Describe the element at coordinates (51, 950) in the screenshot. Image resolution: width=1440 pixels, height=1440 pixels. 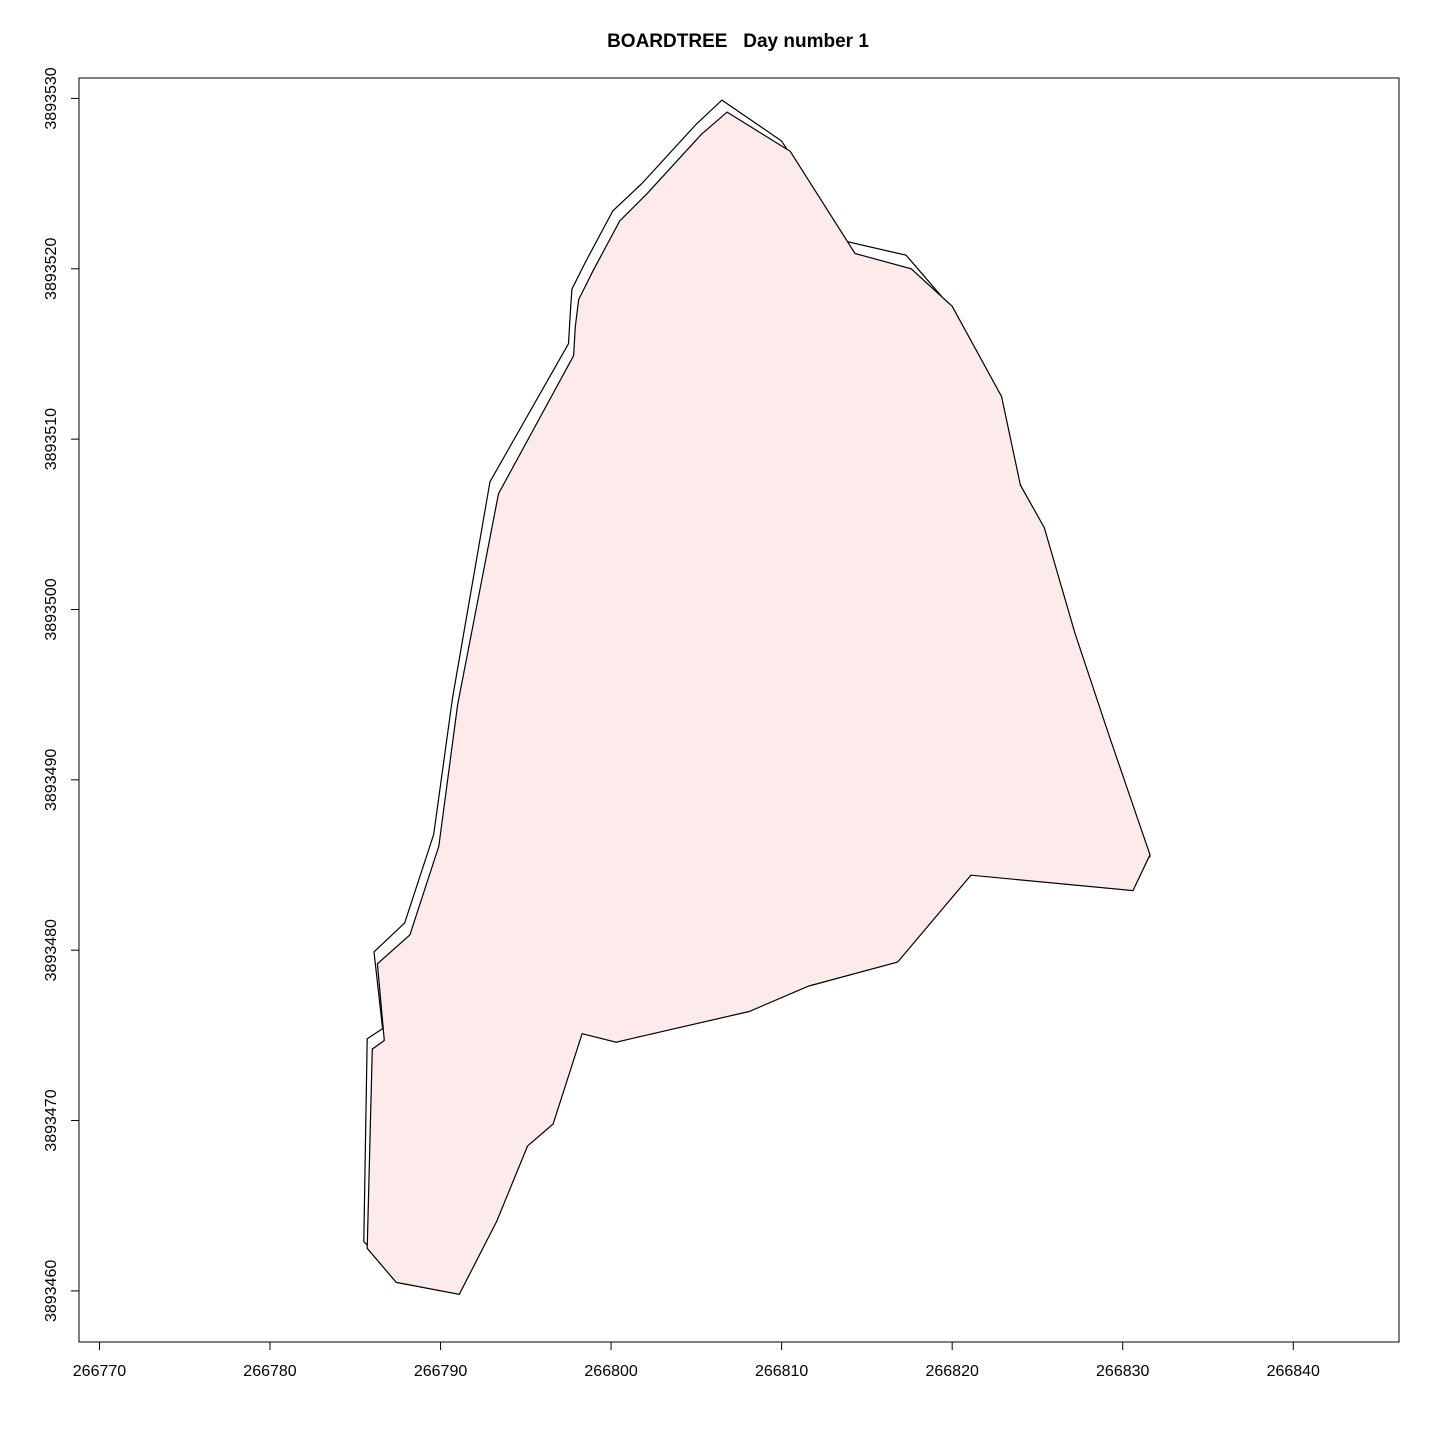
I see `y-tick-label: 3893480` at that location.